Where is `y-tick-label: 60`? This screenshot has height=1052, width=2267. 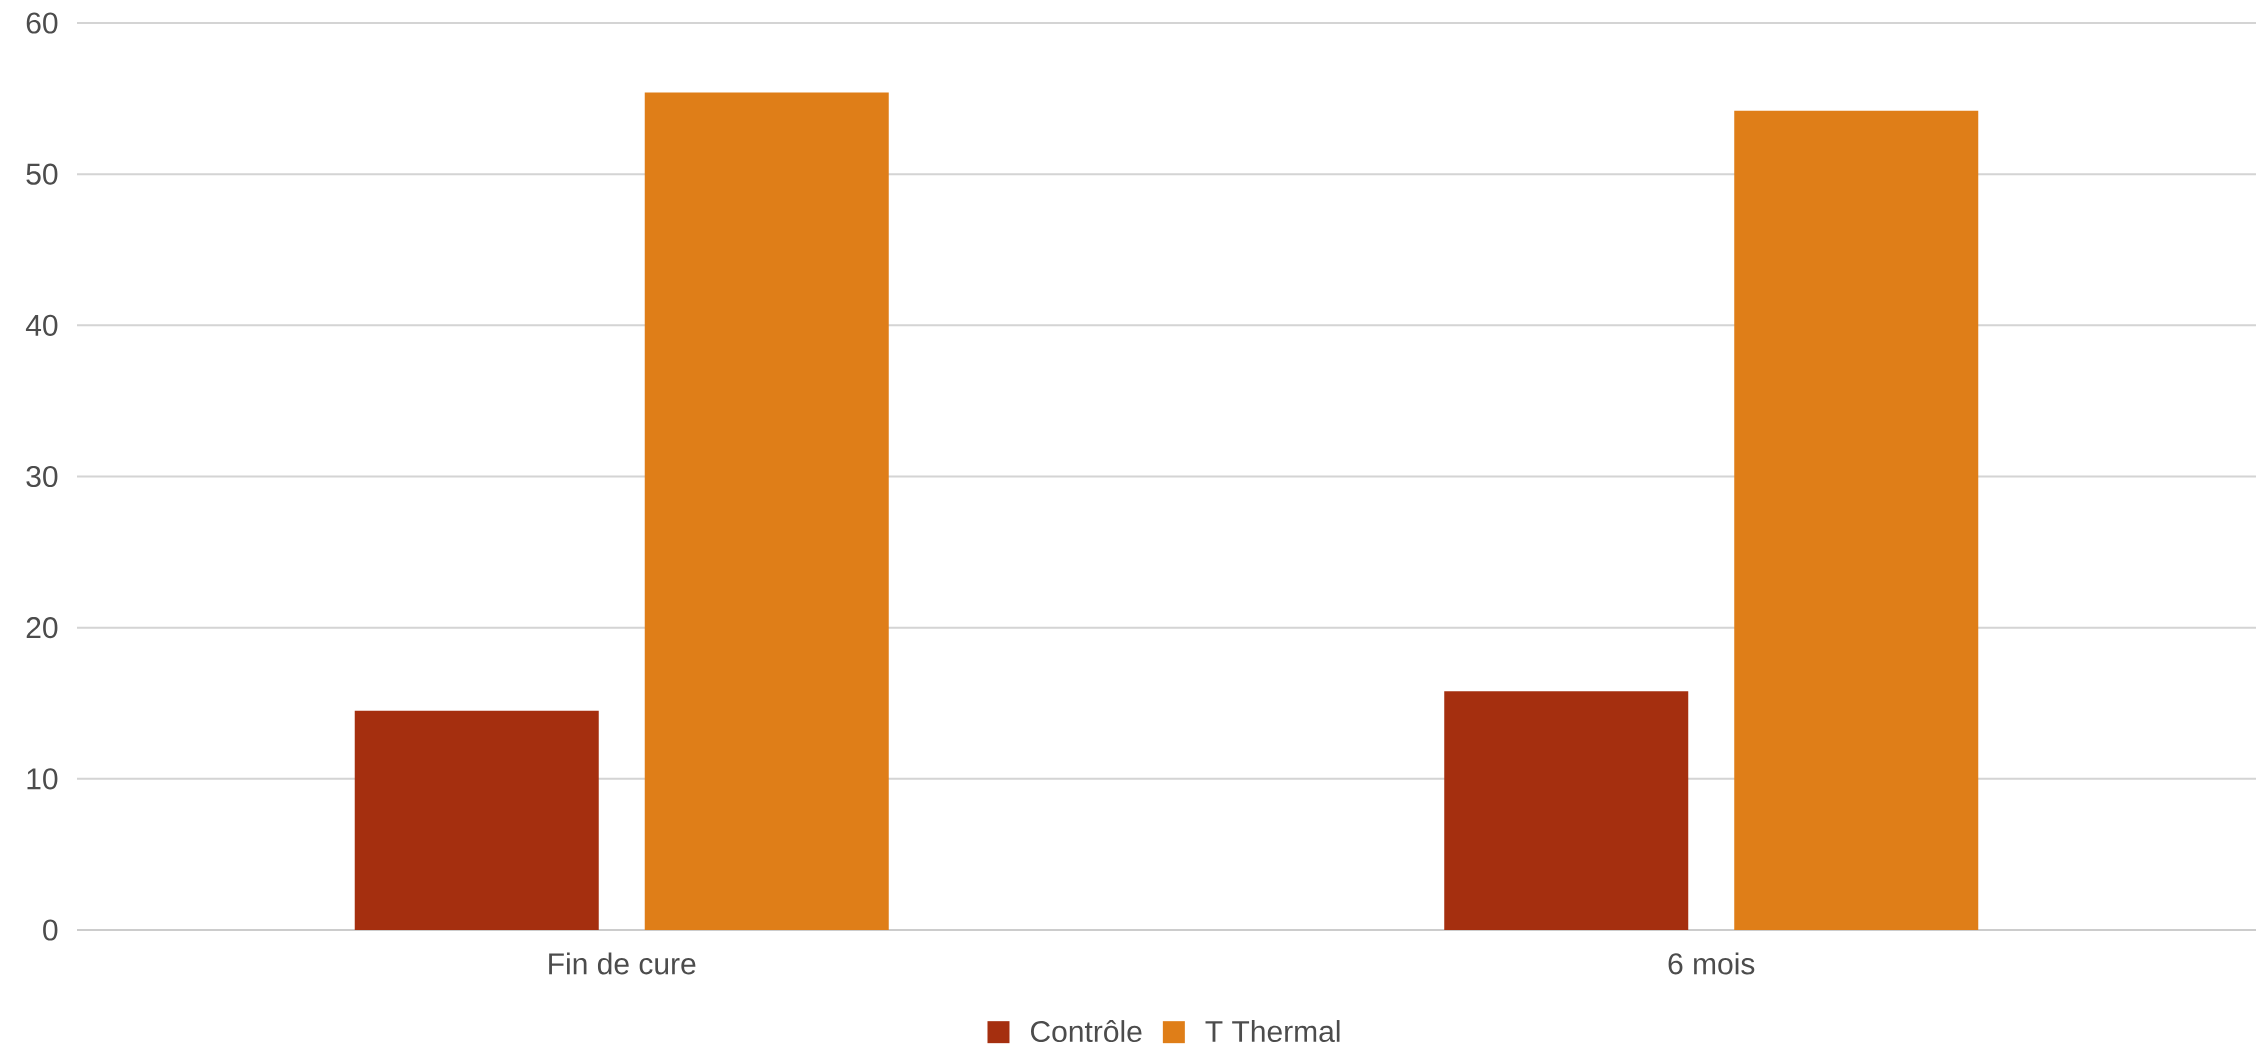 y-tick-label: 60 is located at coordinates (42, 23).